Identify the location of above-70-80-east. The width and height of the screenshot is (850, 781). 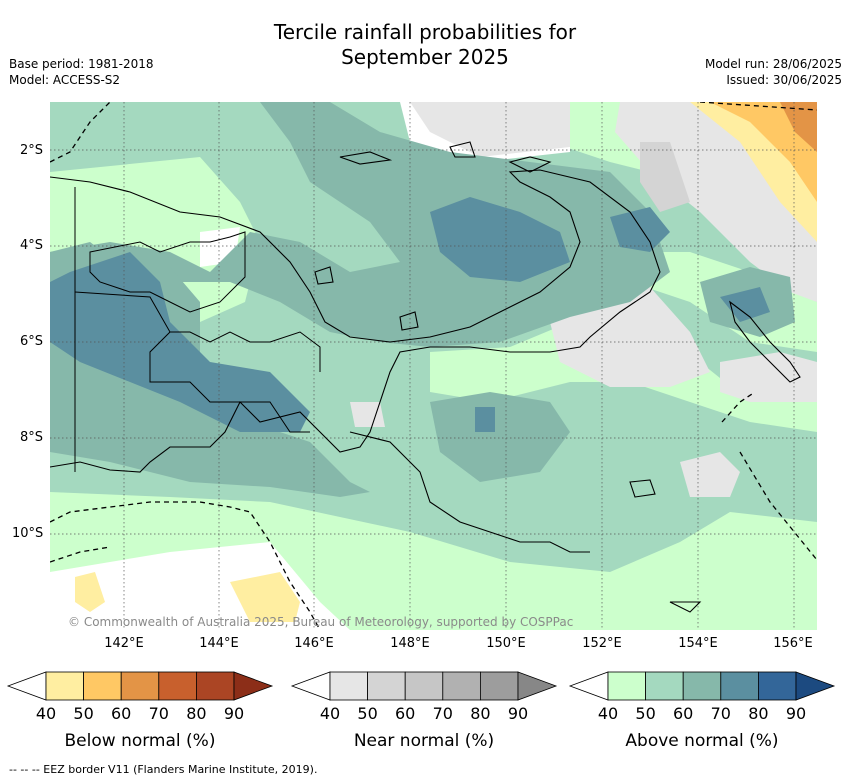
(745, 304).